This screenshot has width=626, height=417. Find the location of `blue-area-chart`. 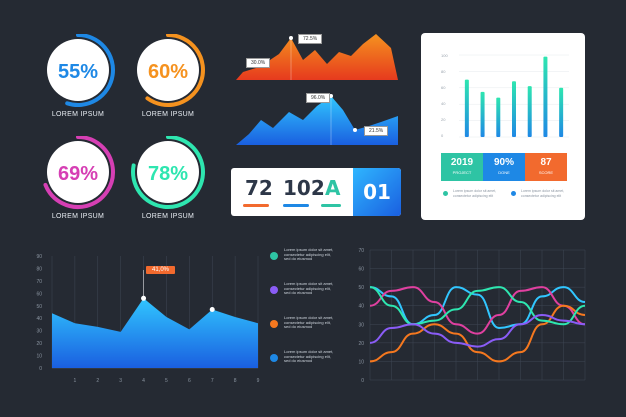

blue-area-chart is located at coordinates (317, 119).